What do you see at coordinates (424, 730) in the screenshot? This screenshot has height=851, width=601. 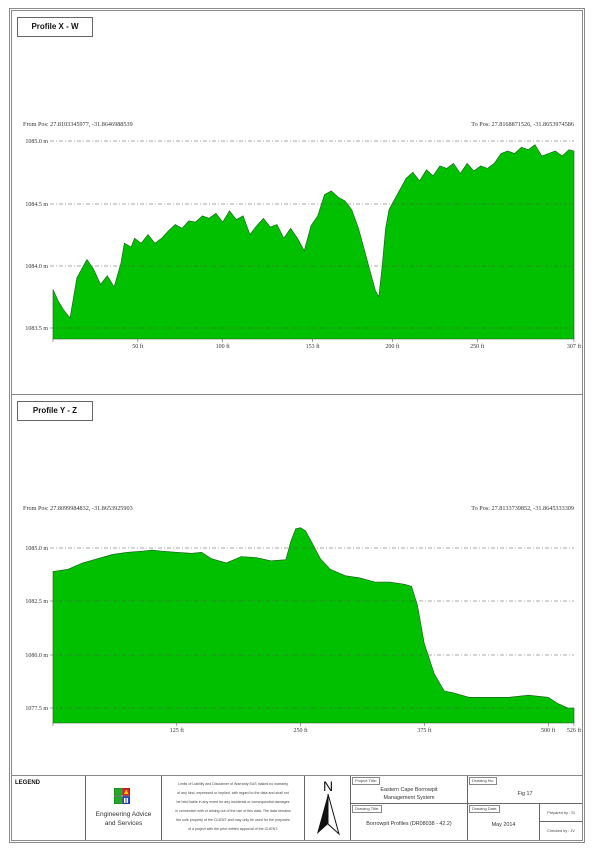 I see `x-tick-label: 375 ft` at bounding box center [424, 730].